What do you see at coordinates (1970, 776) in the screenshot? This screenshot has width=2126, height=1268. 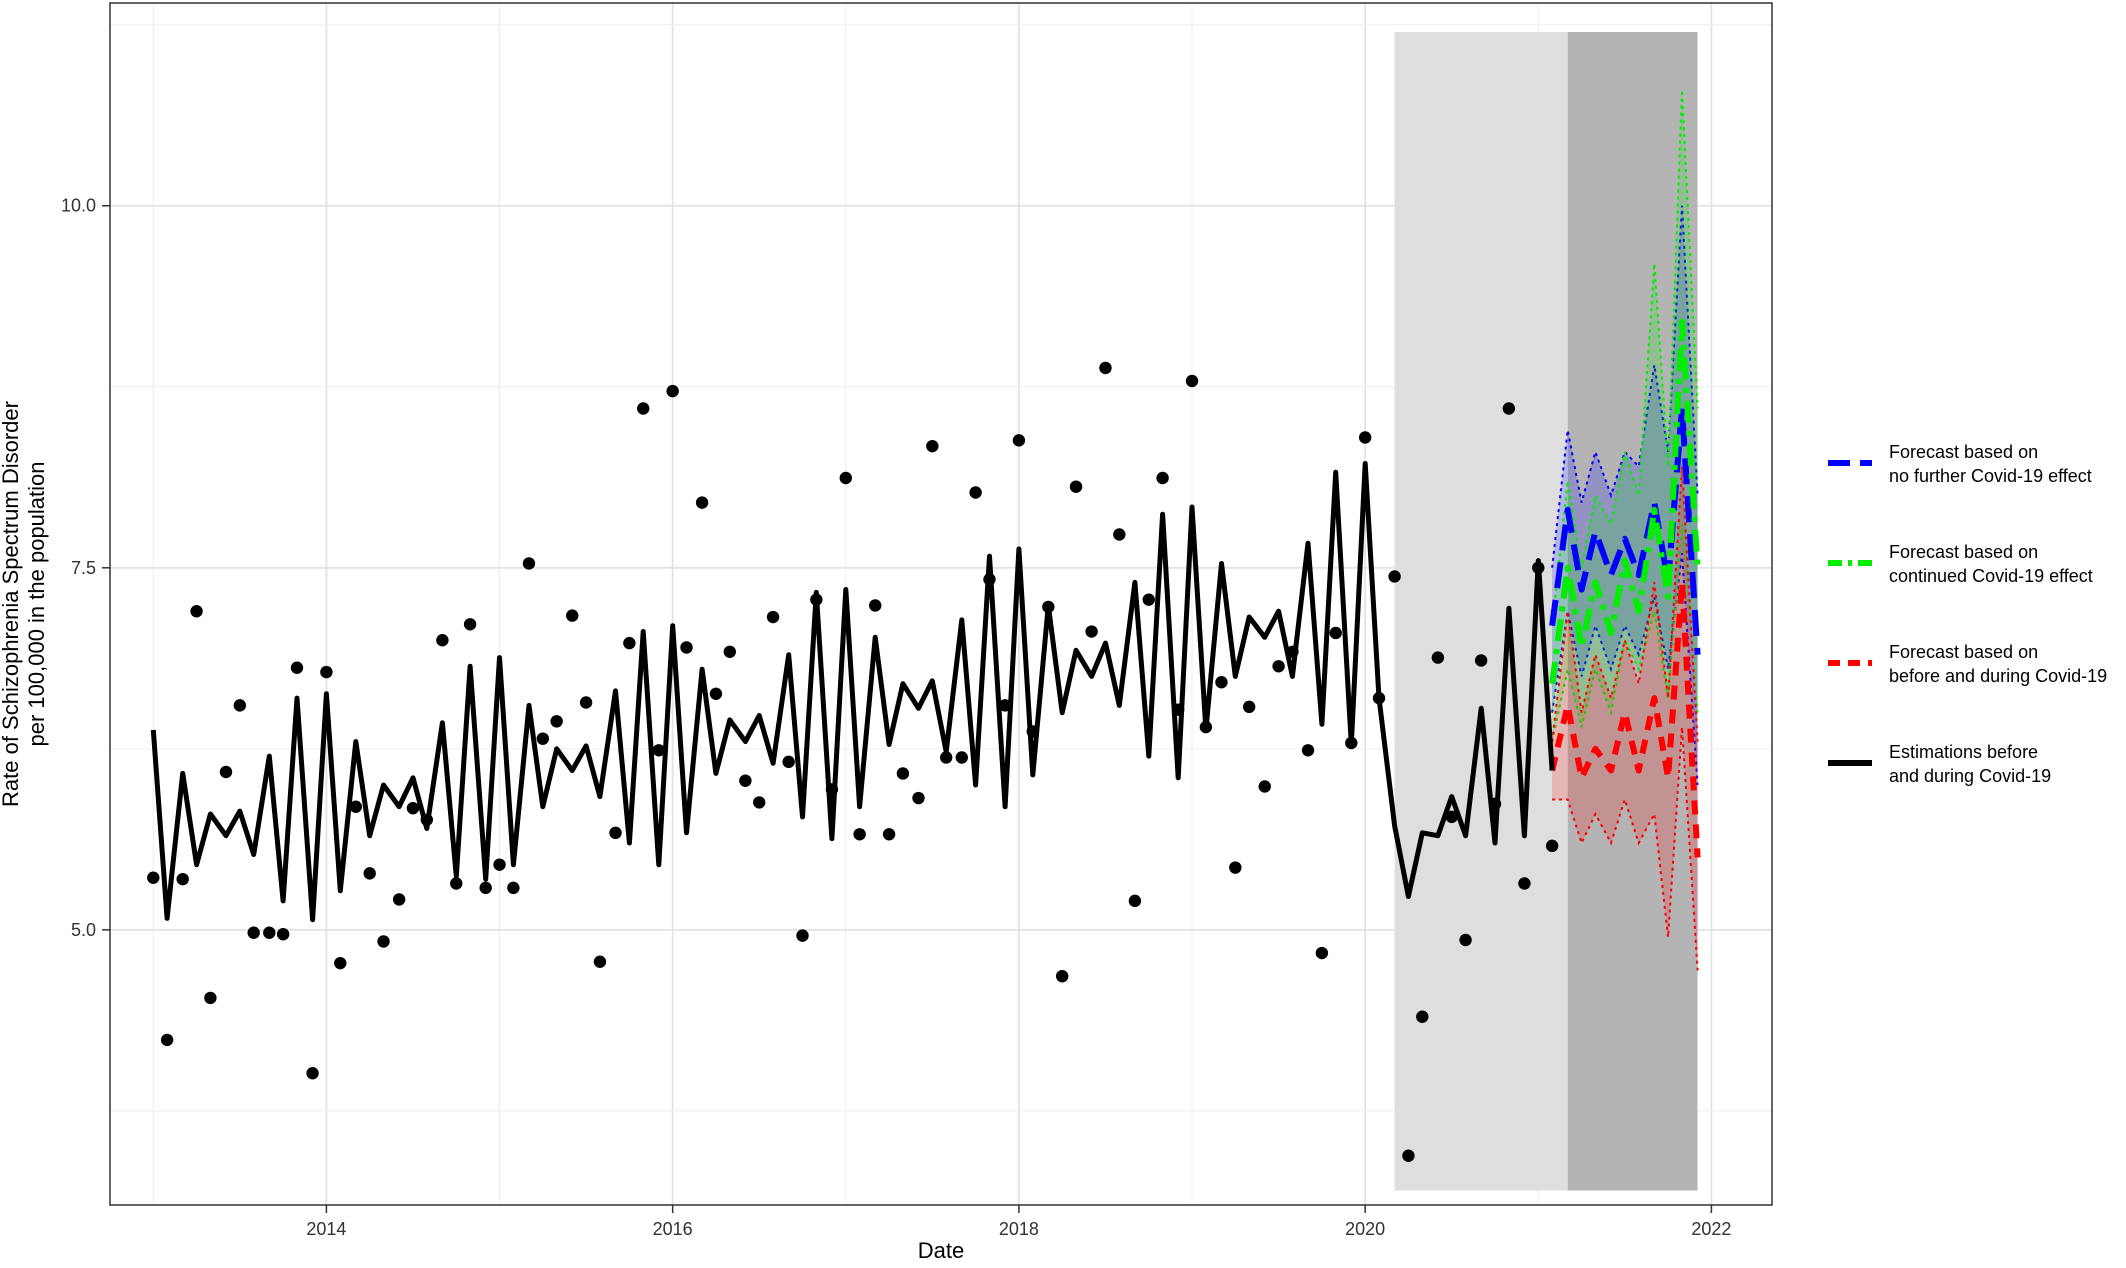 I see `legend-label-line2: and during Covid-19` at bounding box center [1970, 776].